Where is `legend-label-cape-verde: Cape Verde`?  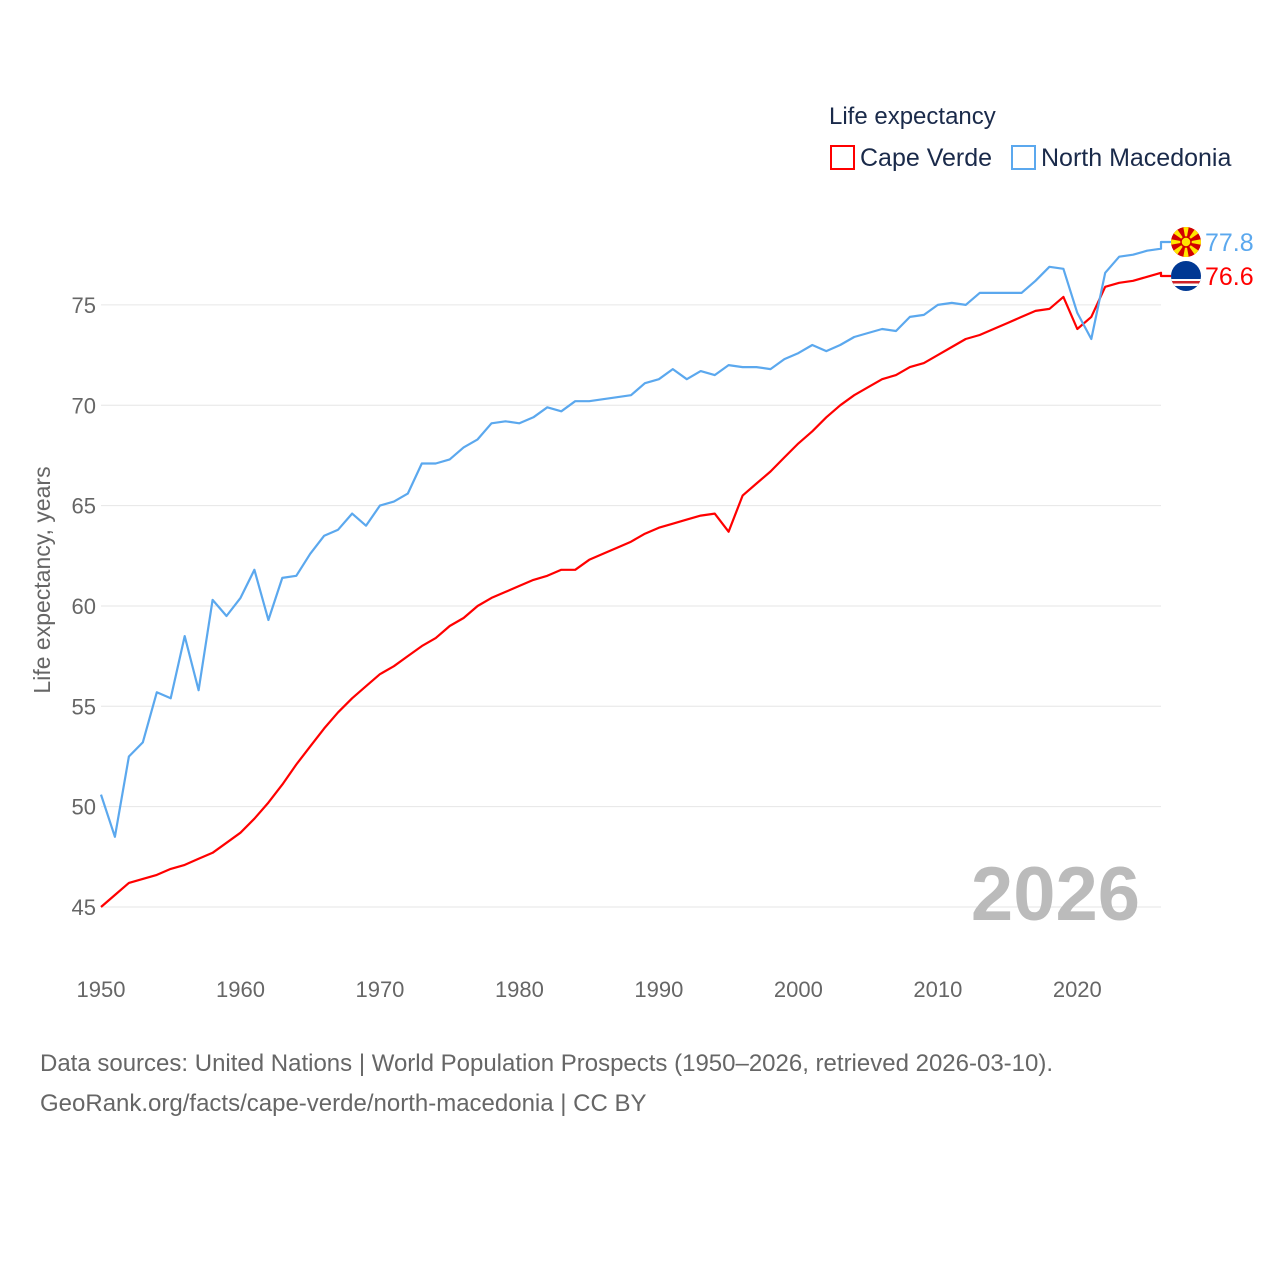 legend-label-cape-verde: Cape Verde is located at coordinates (926, 158).